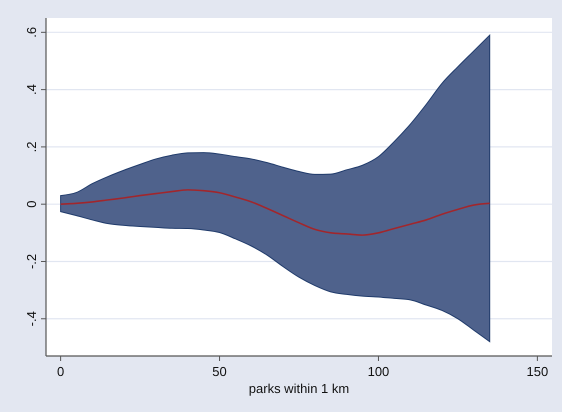  What do you see at coordinates (31, 146) in the screenshot?
I see `y-tick-label: .2` at bounding box center [31, 146].